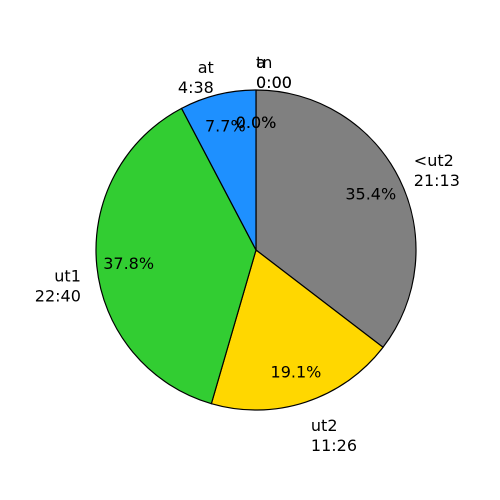  I want to click on slice-time-ut2: 21:13, so click(437, 180).